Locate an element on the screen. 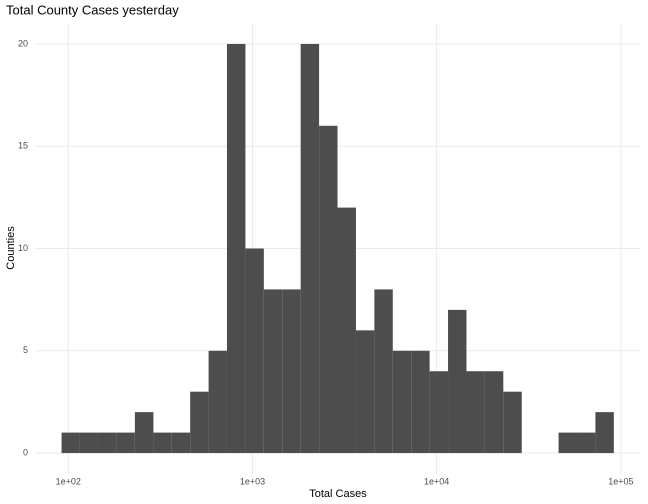 The height and width of the screenshot is (504, 648). x-axis-label: Total Cases is located at coordinates (338, 494).